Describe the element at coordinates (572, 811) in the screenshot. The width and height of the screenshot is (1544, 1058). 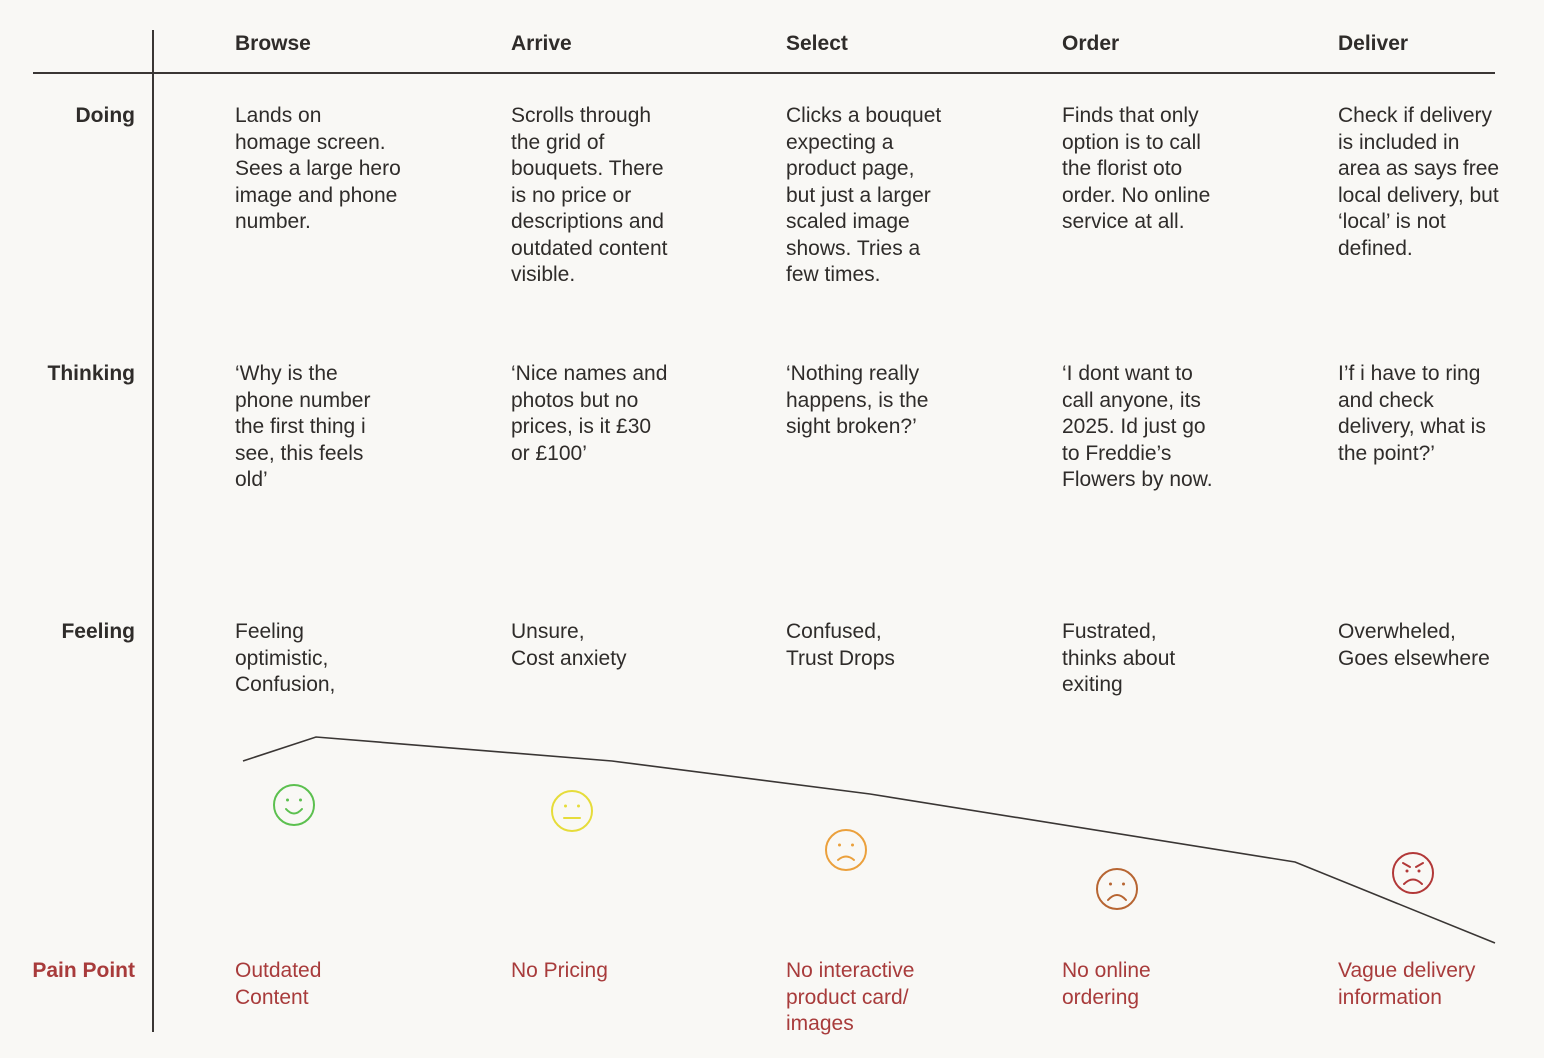
I see `neutral-face-icon` at that location.